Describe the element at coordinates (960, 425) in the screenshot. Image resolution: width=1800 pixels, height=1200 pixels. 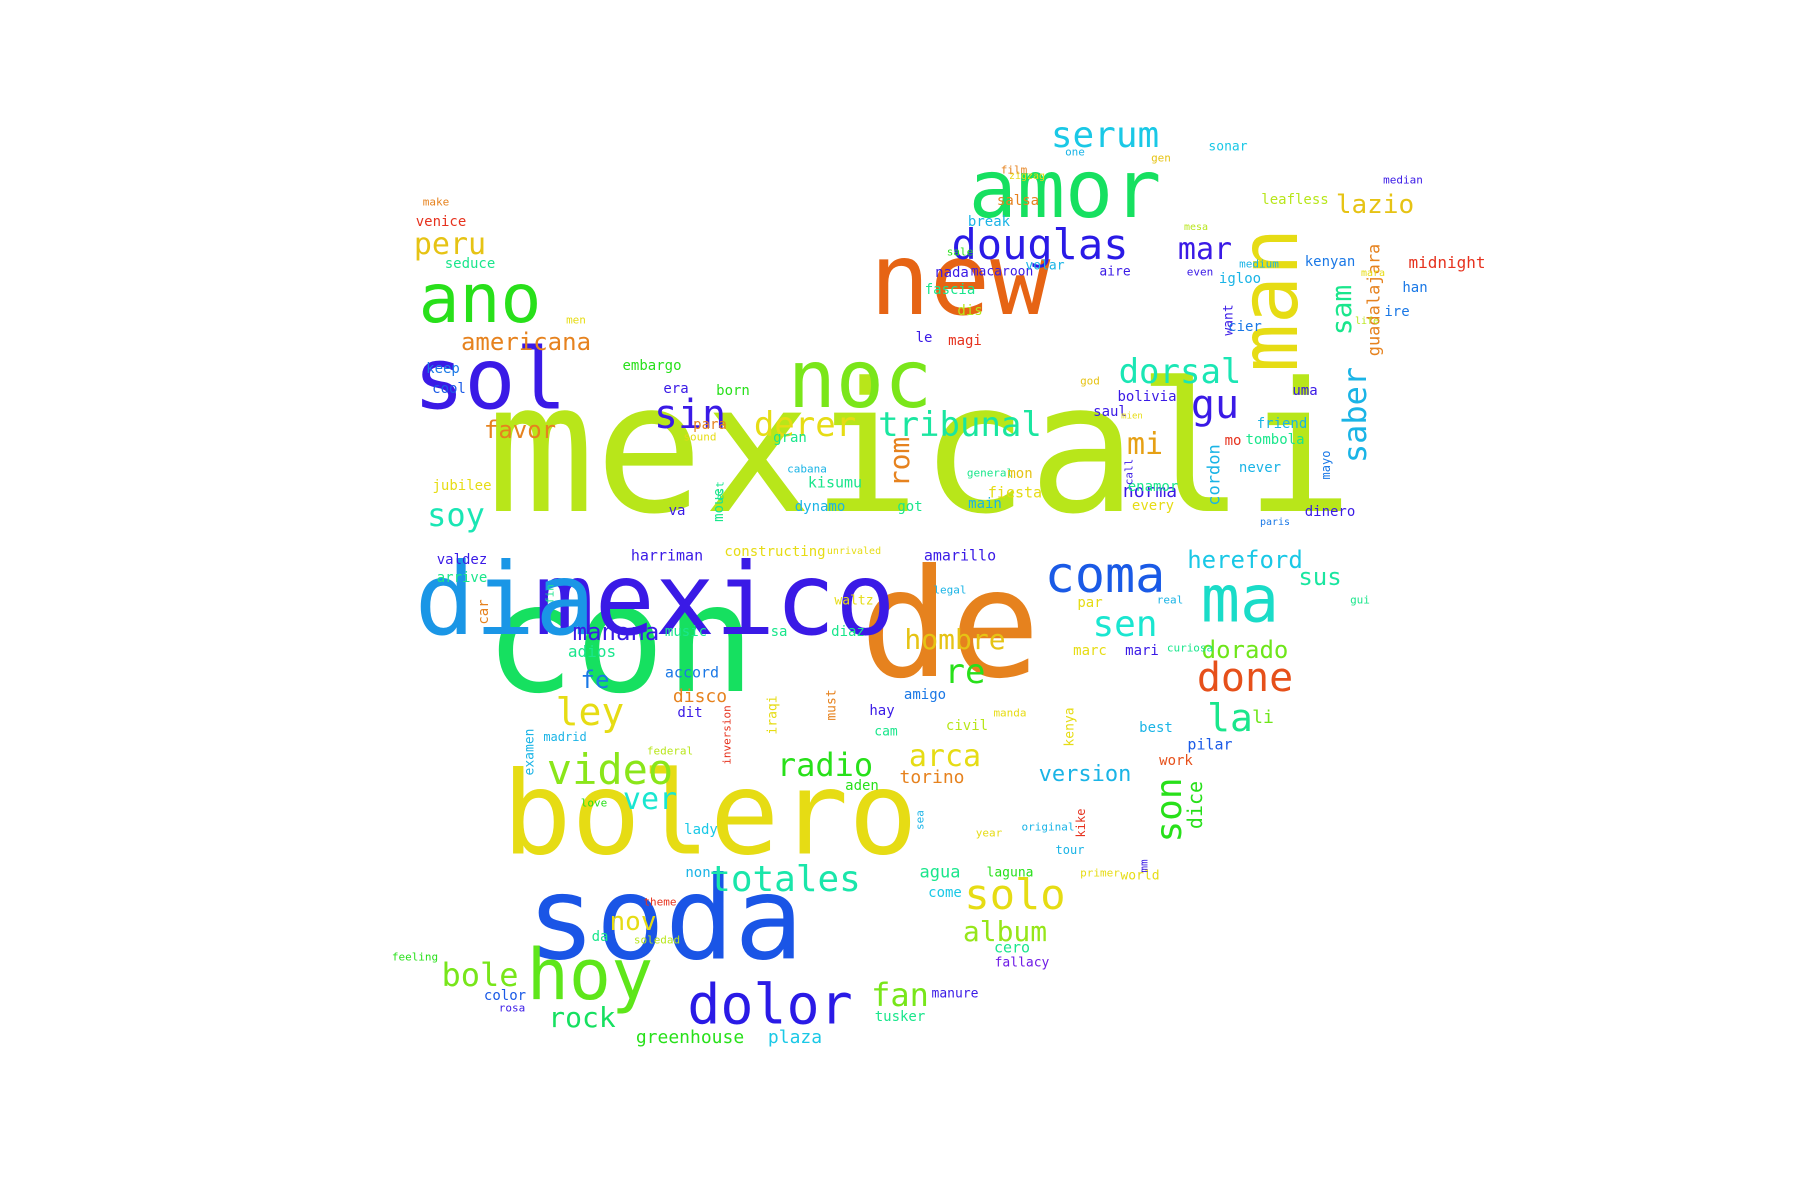
I see `word: tribunal` at that location.